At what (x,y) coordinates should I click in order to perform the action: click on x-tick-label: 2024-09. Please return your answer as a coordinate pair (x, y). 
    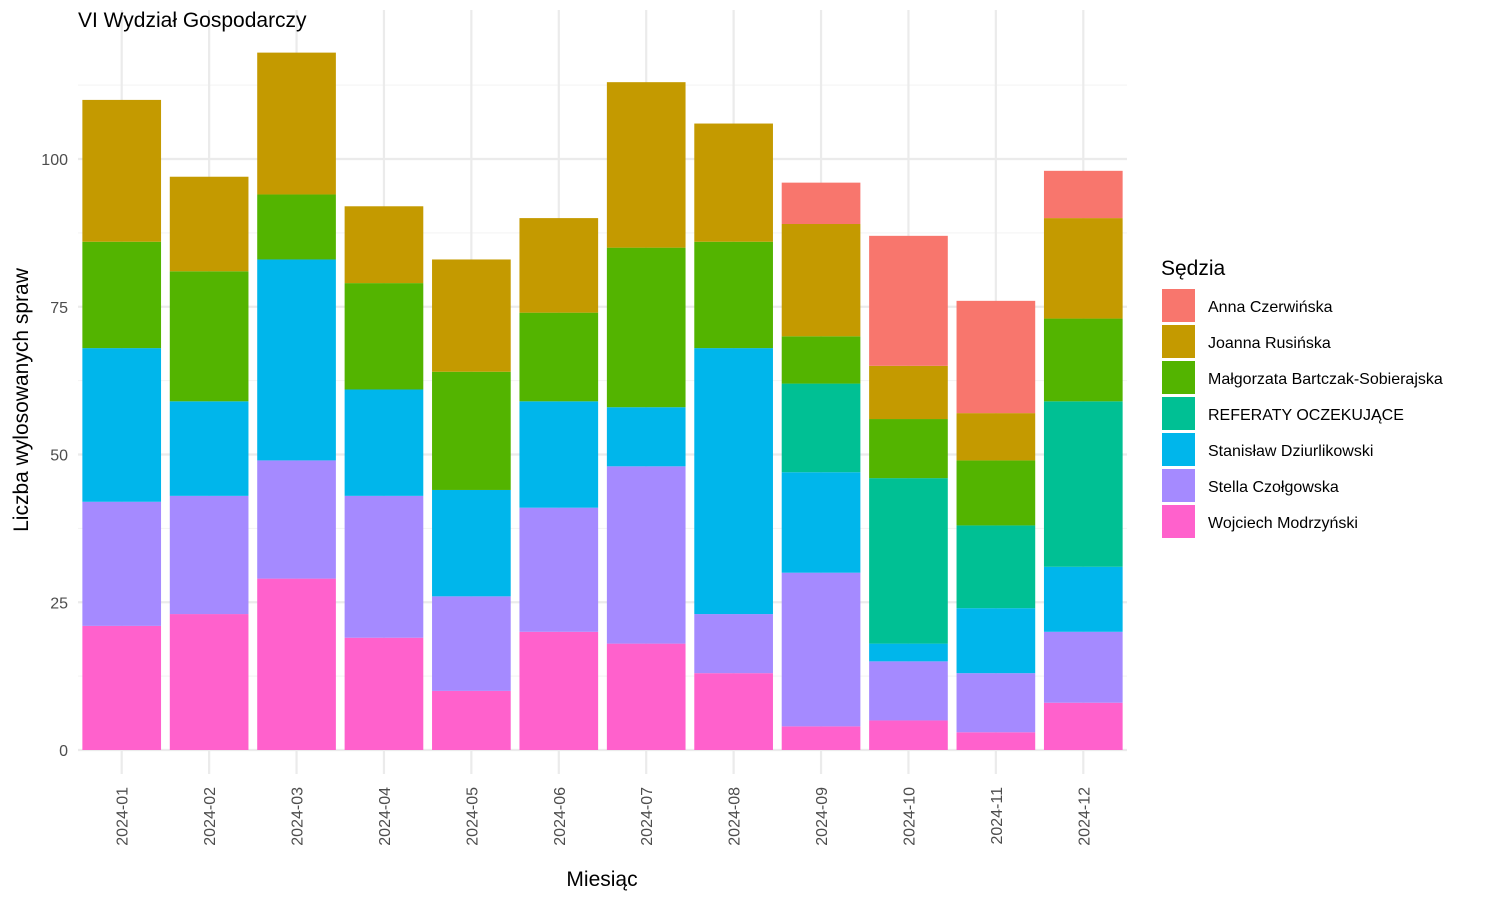
    Looking at the image, I should click on (822, 816).